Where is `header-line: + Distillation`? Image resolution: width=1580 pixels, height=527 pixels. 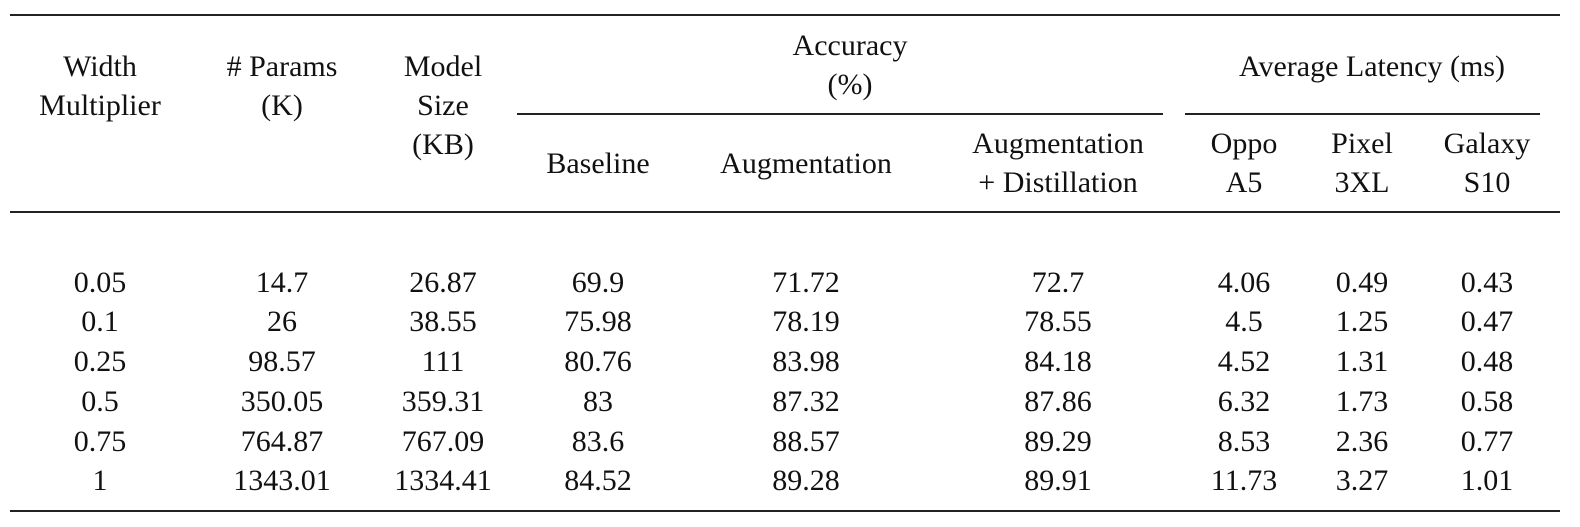 header-line: + Distillation is located at coordinates (1058, 182).